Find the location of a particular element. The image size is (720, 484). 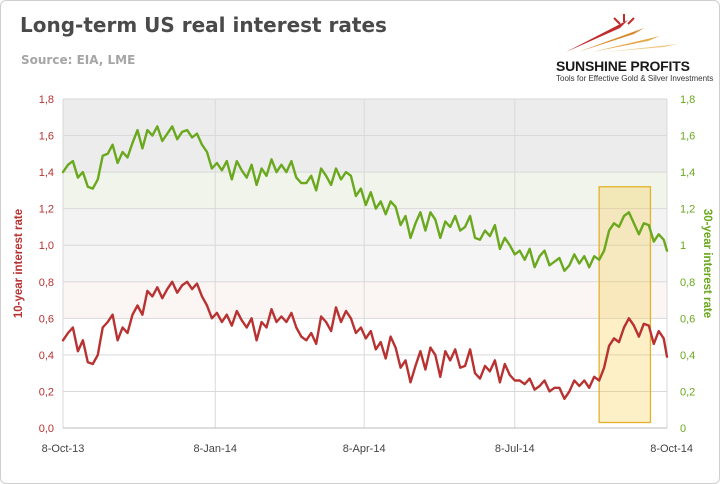

x-tick-label: 8-Oct-13 is located at coordinates (63, 449).